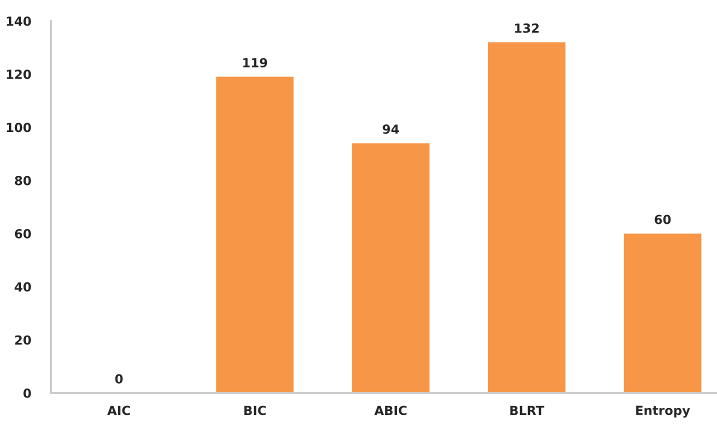 The width and height of the screenshot is (717, 424). Describe the element at coordinates (662, 219) in the screenshot. I see `data-label: 60` at that location.